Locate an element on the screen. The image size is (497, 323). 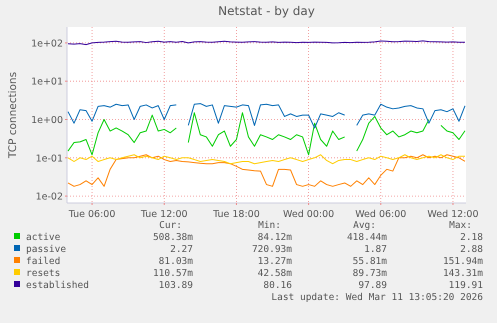
text: 97.89 is located at coordinates (373, 285).